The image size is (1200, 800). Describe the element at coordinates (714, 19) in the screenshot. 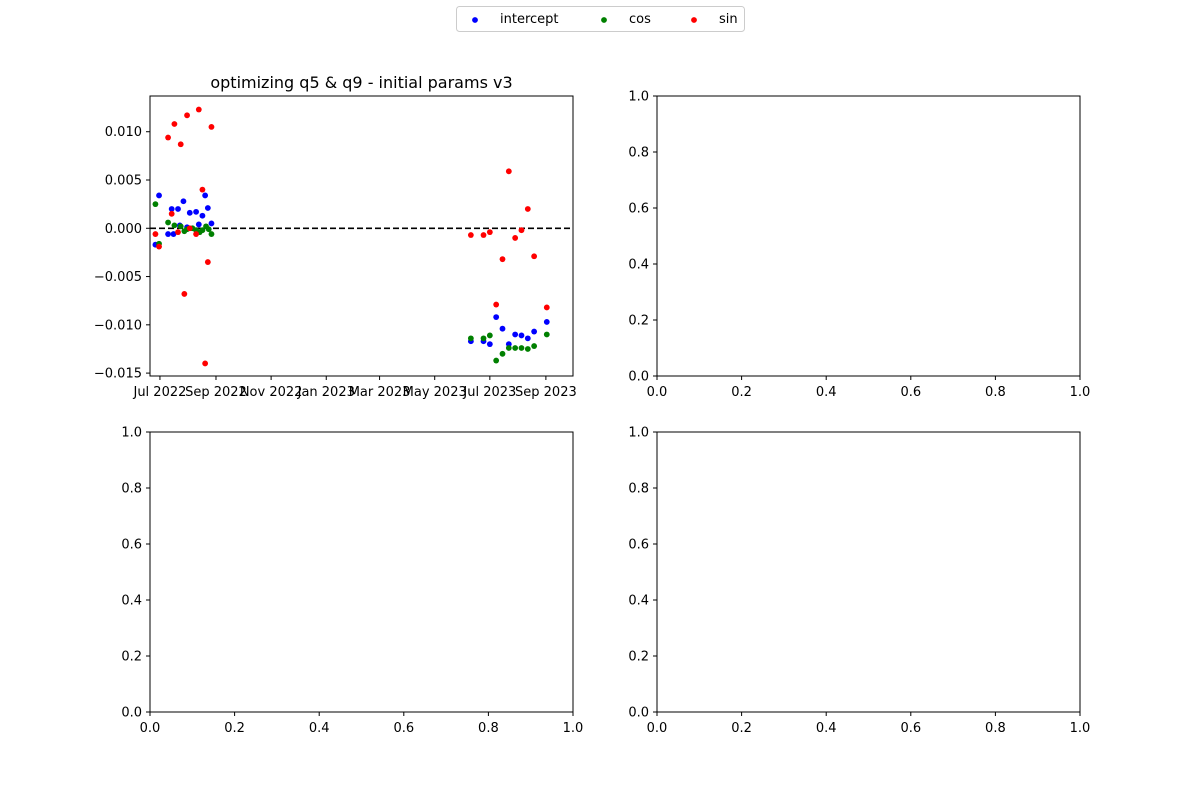

I see `legend-entry-sin: sin` at that location.